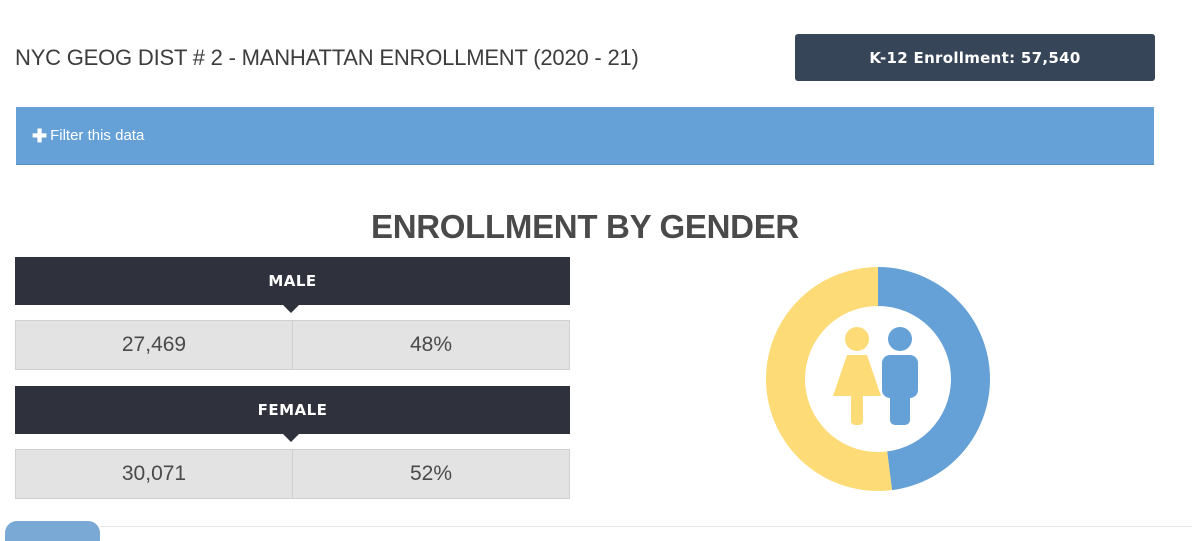  Describe the element at coordinates (292, 410) in the screenshot. I see `female-header-label: FEMALE` at that location.